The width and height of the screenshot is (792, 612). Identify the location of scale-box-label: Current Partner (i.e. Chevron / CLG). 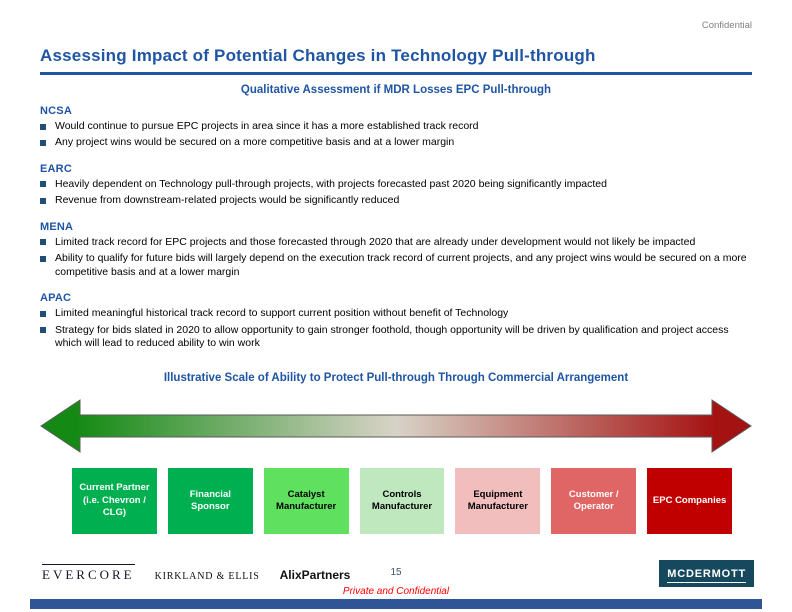
(114, 500).